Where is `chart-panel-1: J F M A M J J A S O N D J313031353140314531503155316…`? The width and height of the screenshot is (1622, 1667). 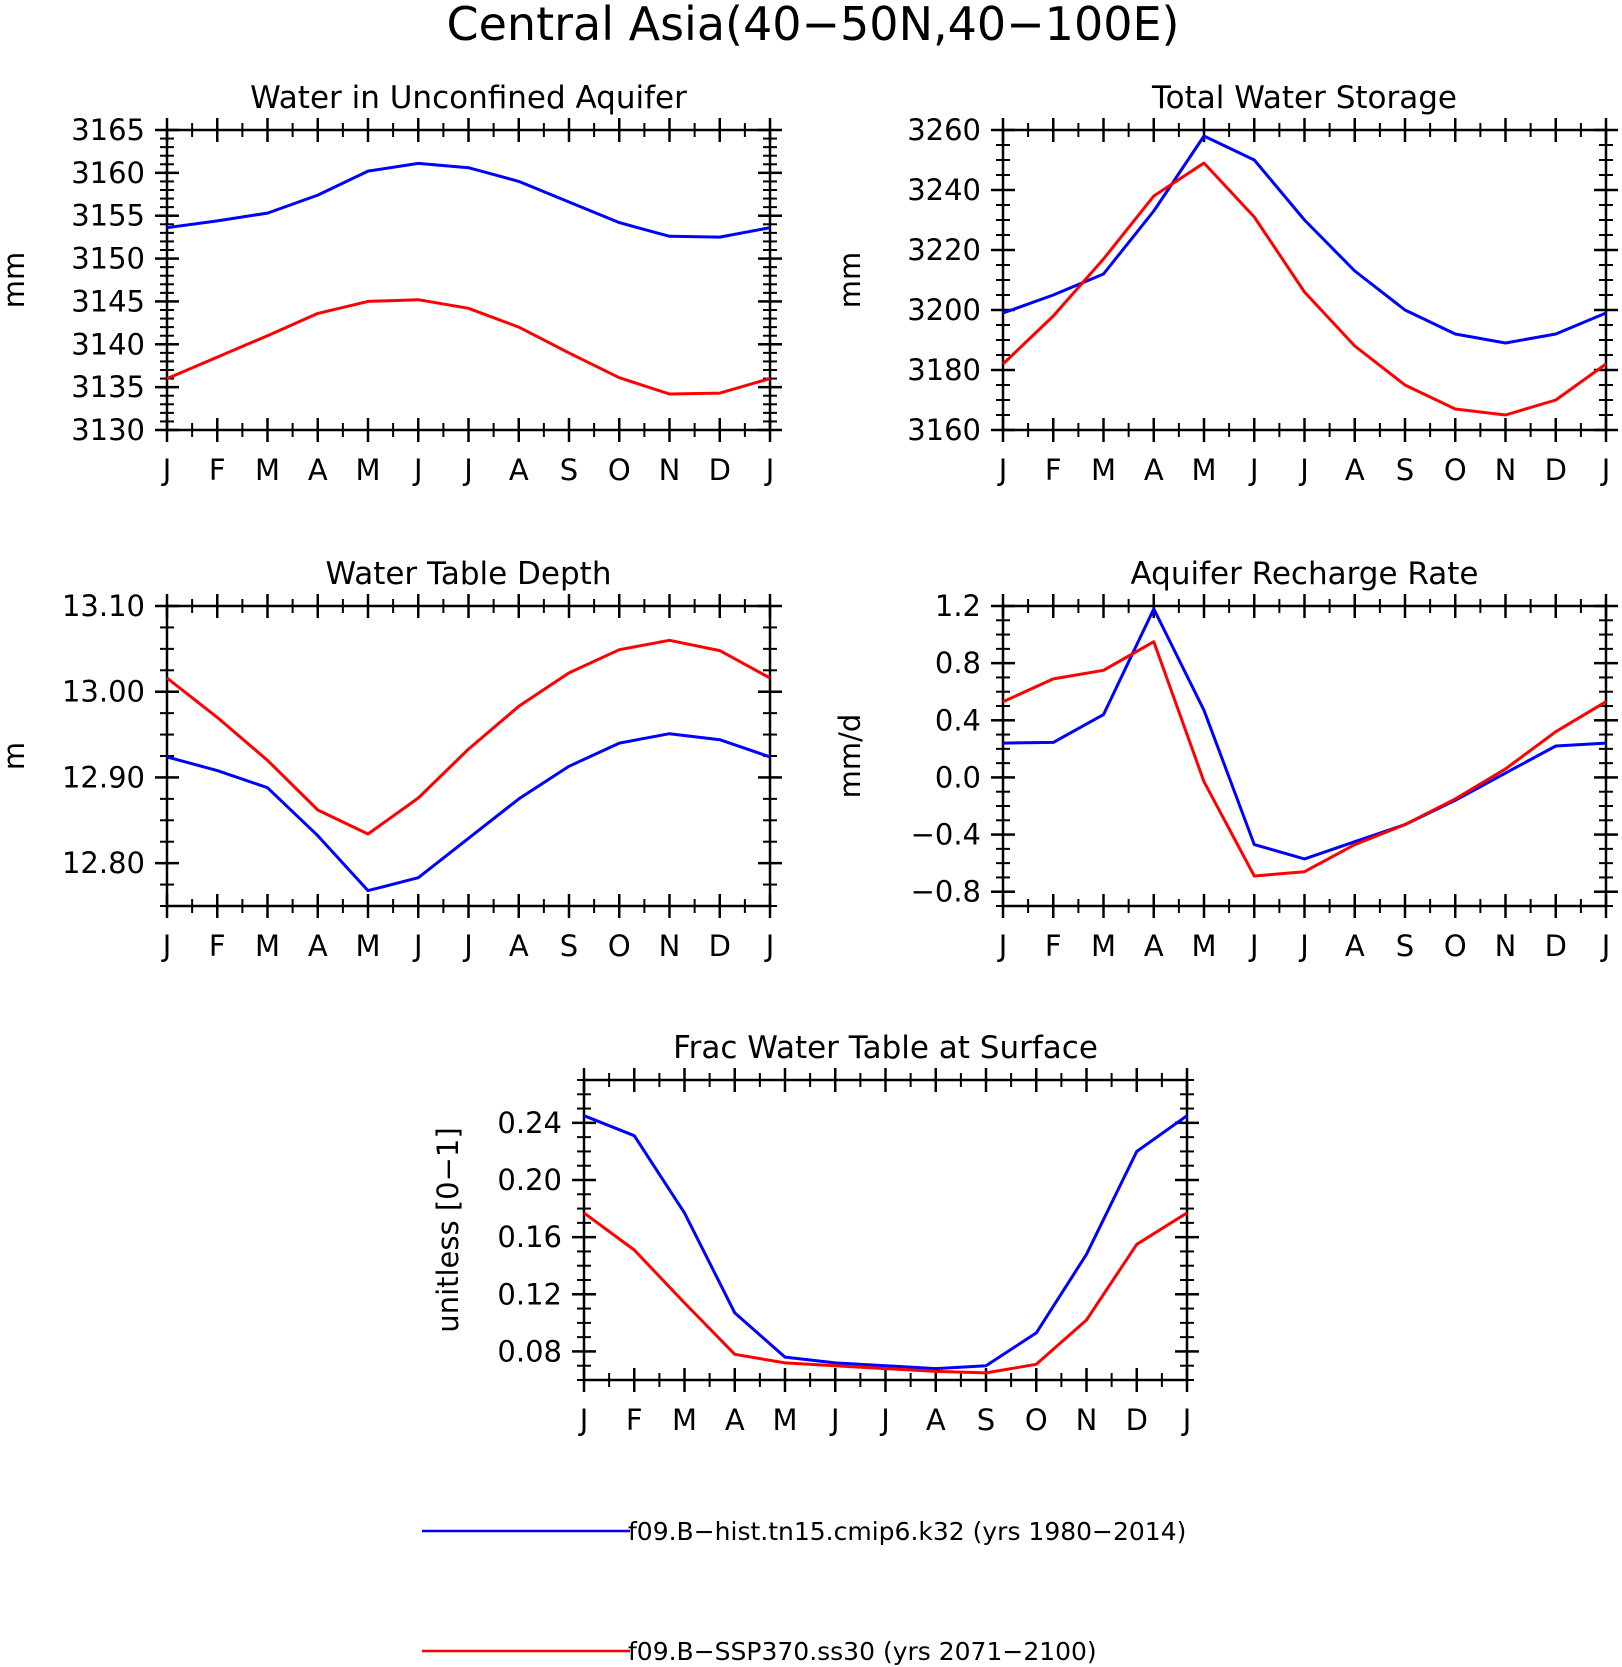 chart-panel-1: J F M A M J J A S O N D J313031353140314531503155316… is located at coordinates (391, 283).